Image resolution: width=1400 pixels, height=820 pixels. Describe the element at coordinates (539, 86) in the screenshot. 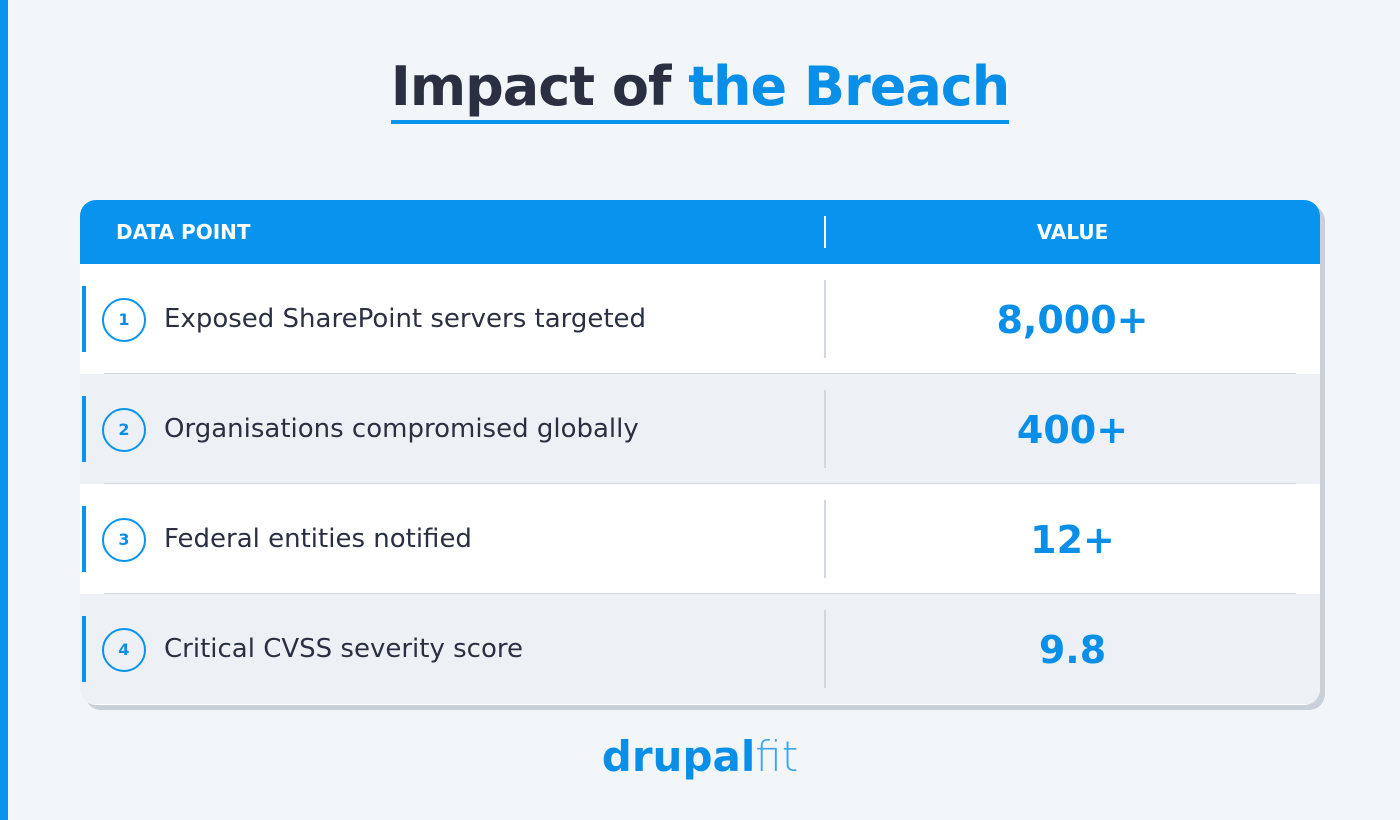

I see `title-part: Impact of` at that location.